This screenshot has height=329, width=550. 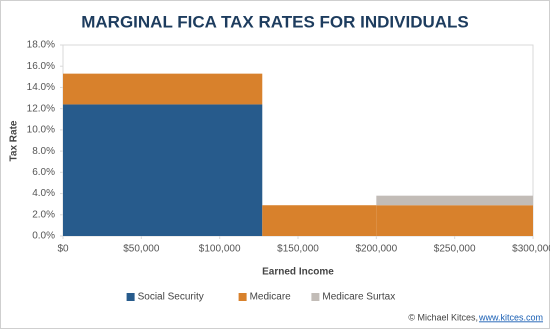 I want to click on y-tick-label: 16.0%, so click(x=41, y=66).